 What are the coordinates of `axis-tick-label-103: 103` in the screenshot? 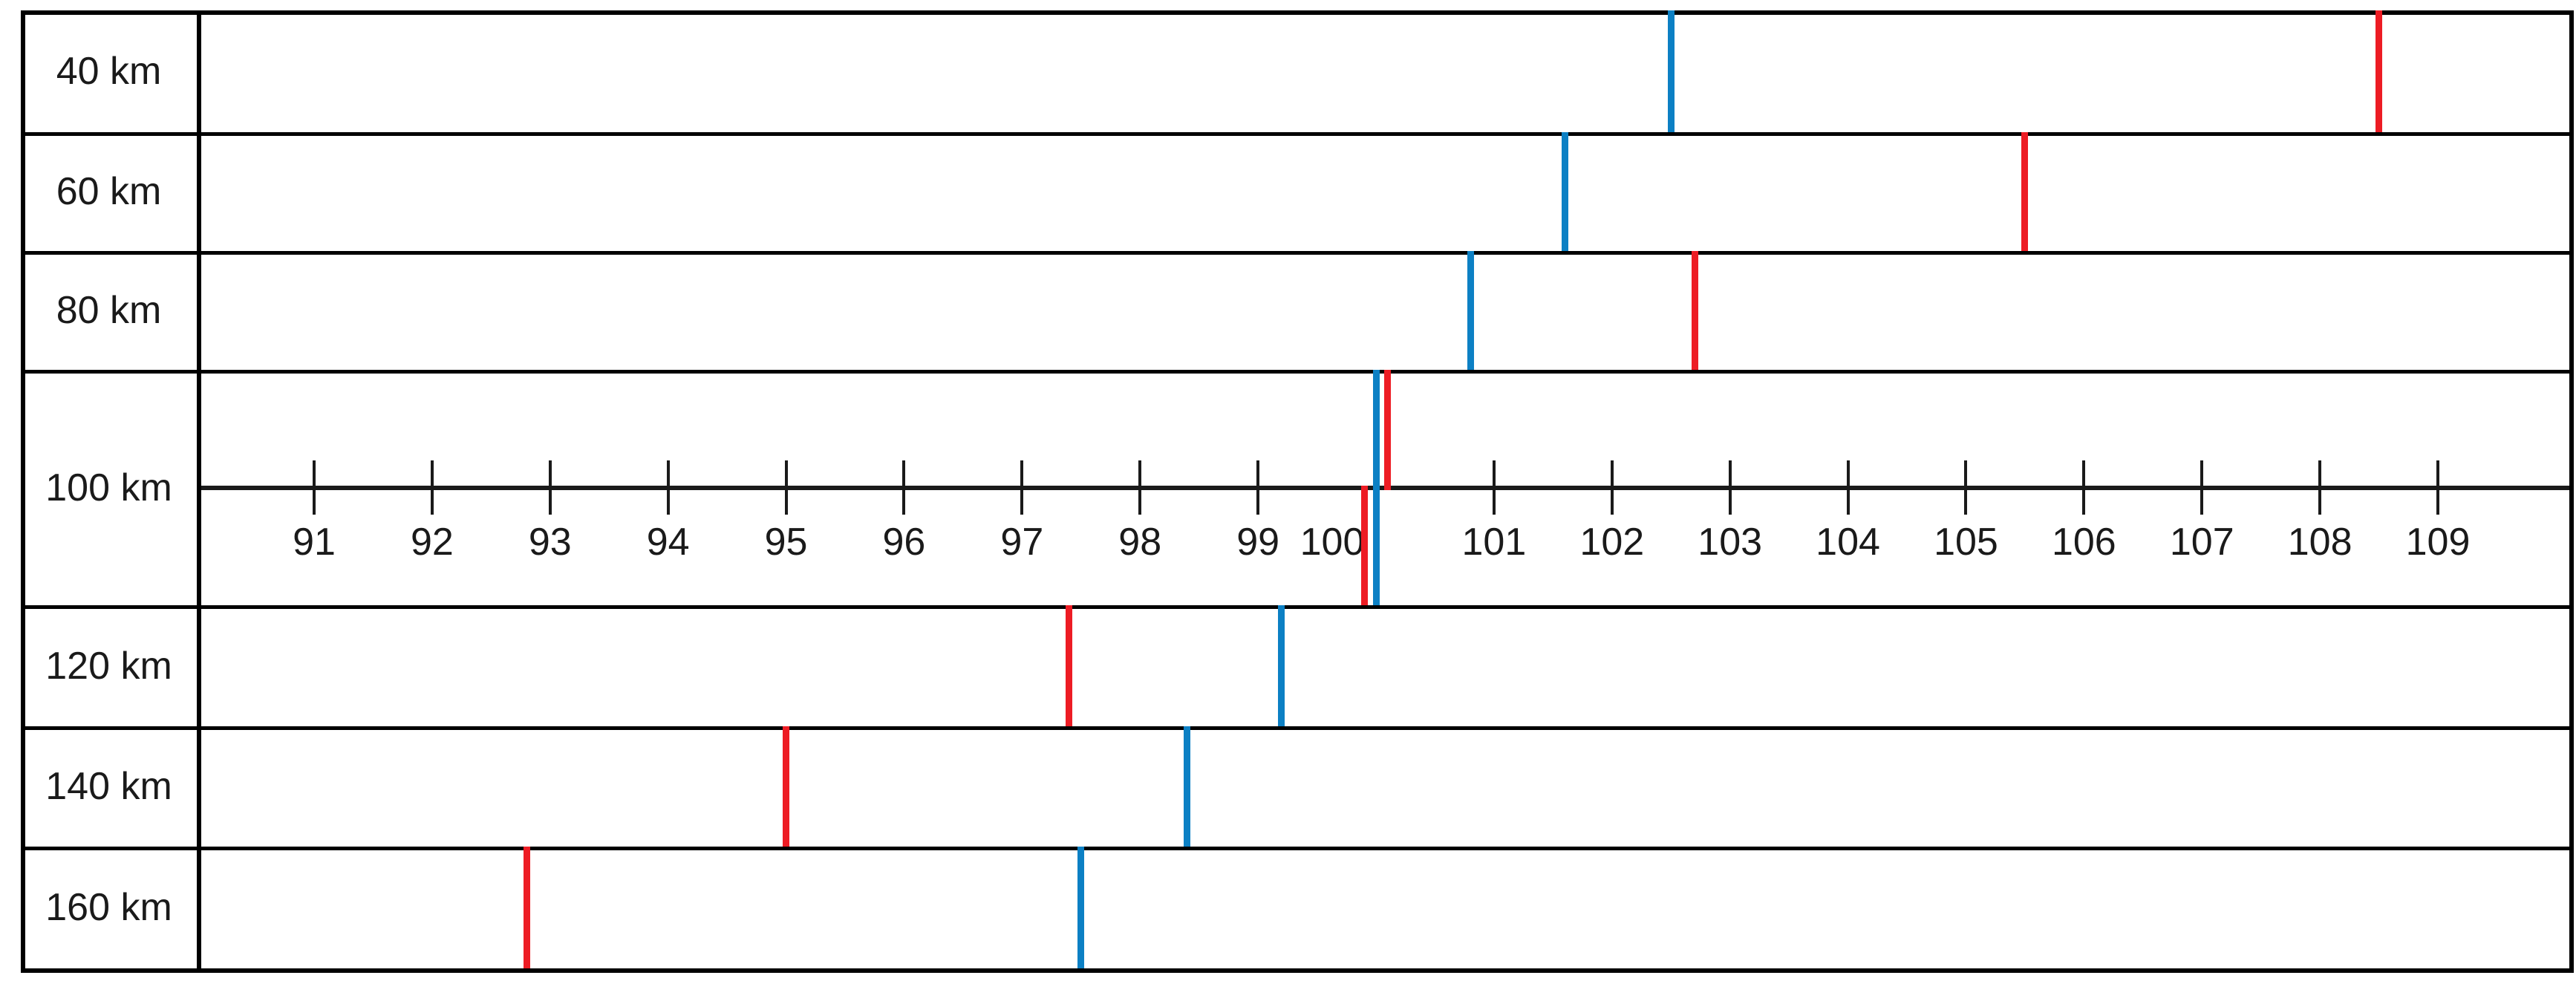 It's located at (1730, 542).